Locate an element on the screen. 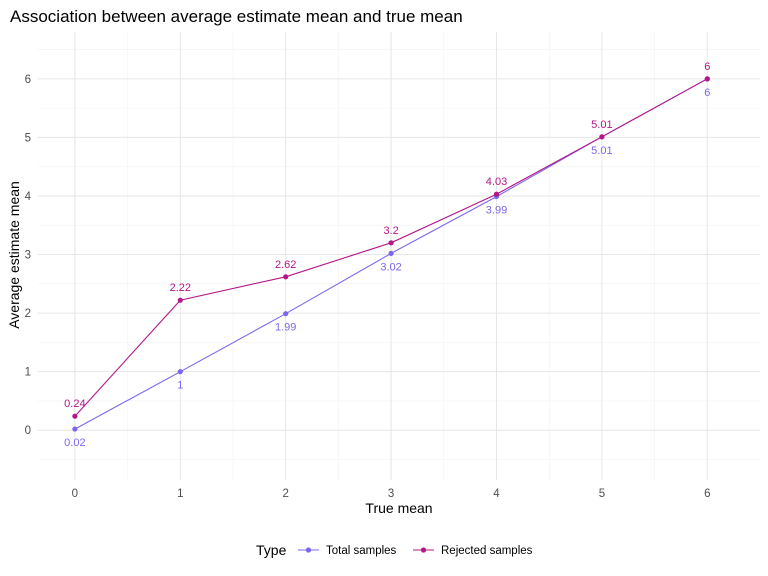 The height and width of the screenshot is (576, 768). legend-title: Type is located at coordinates (271, 550).